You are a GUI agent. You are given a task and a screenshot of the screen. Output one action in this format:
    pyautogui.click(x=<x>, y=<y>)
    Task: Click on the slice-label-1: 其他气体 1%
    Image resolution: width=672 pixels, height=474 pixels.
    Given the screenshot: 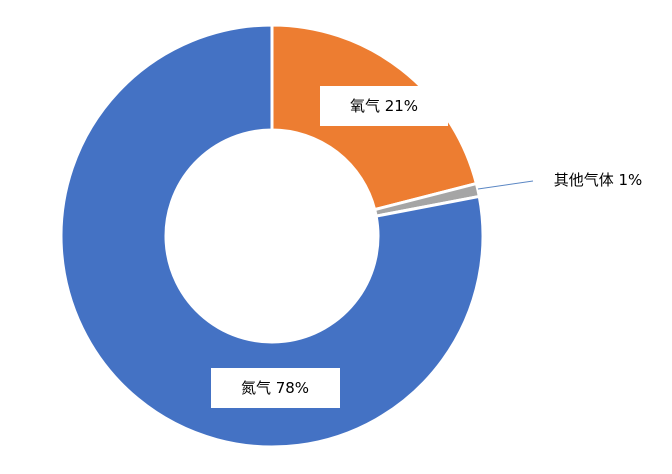 What is the action you would take?
    pyautogui.click(x=598, y=180)
    